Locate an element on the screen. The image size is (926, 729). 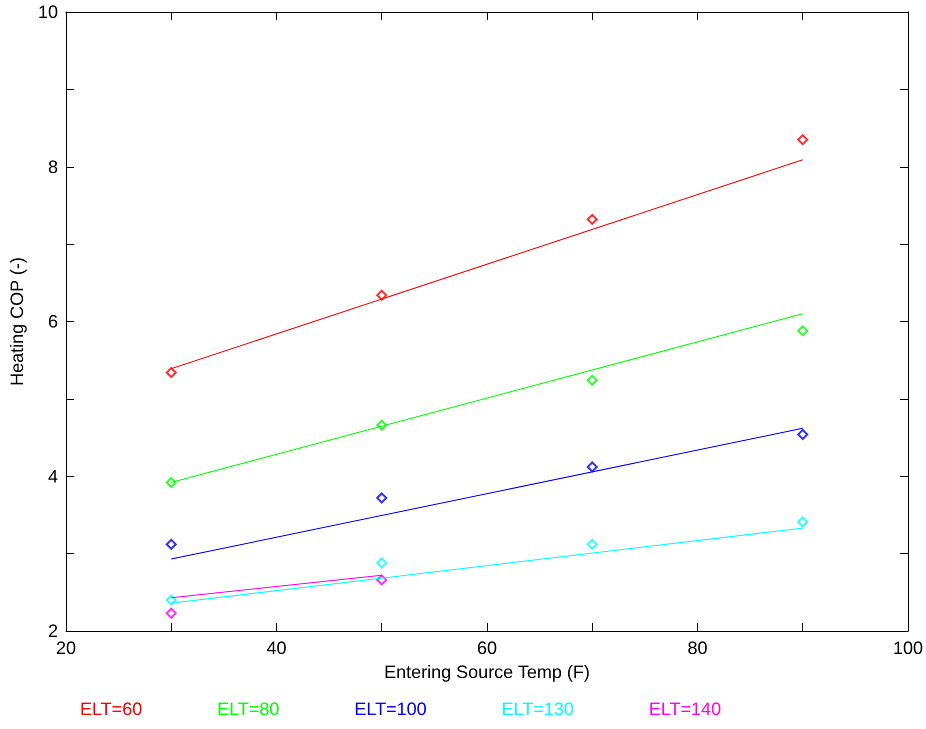
x-tick-label: 80 is located at coordinates (697, 648).